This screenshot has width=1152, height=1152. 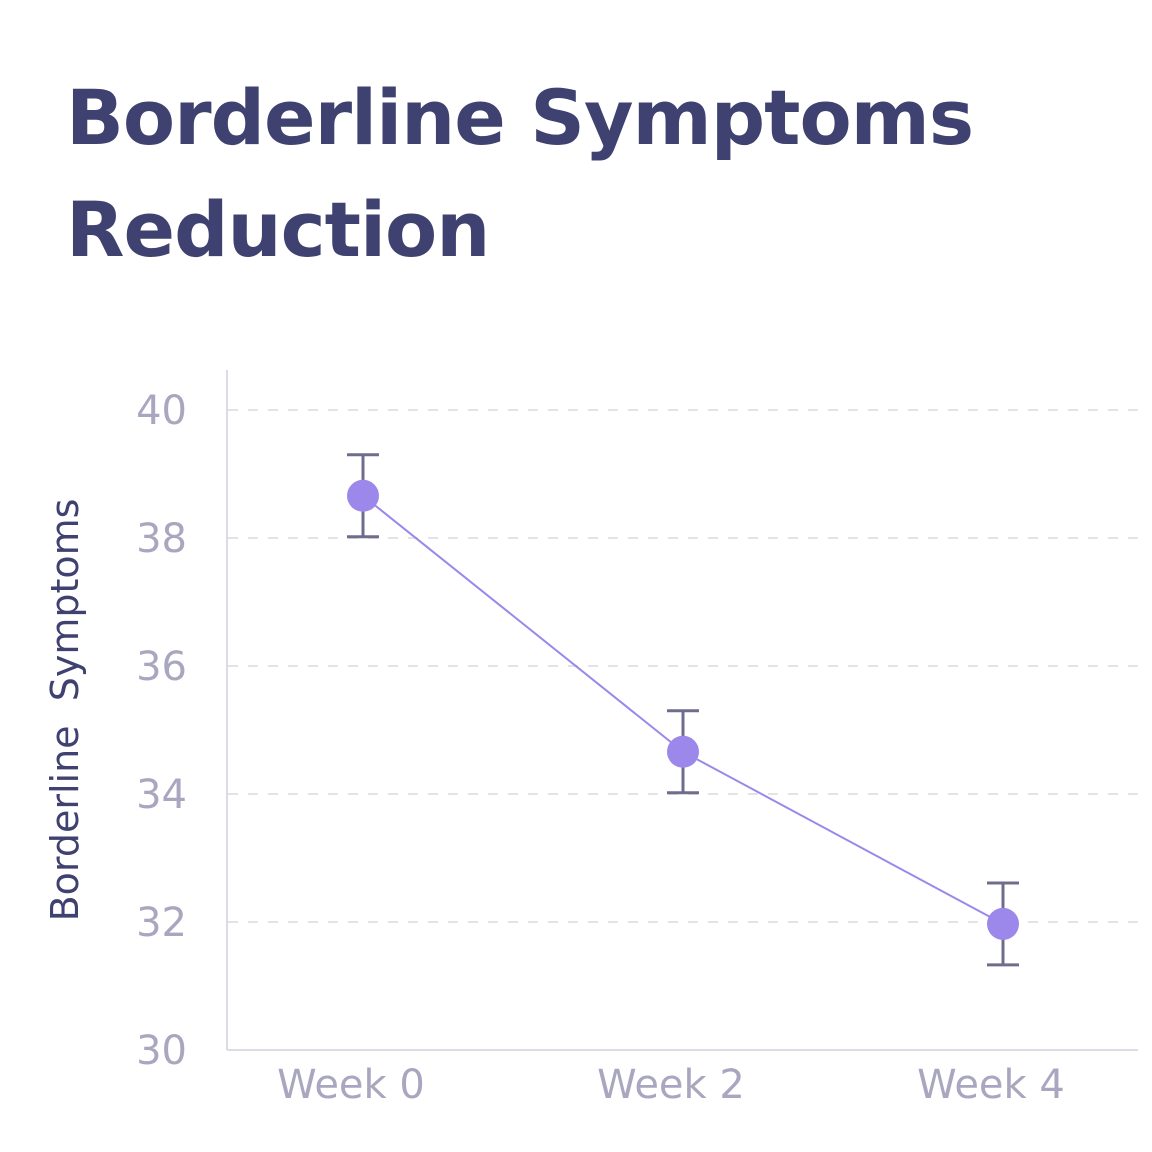 I want to click on y-tick-label: 38, so click(x=161, y=539).